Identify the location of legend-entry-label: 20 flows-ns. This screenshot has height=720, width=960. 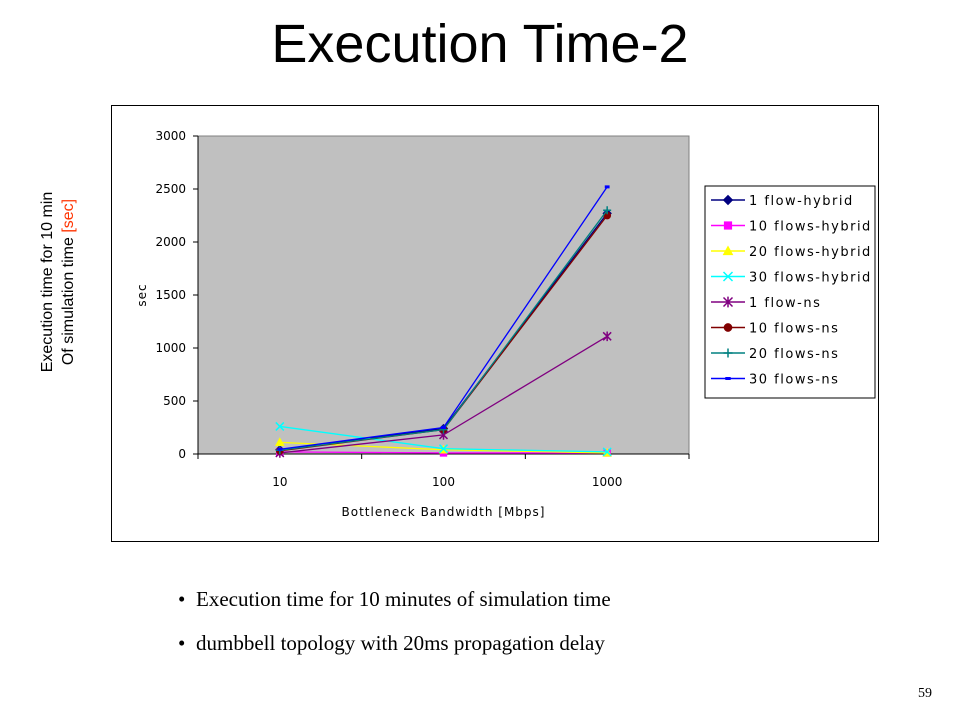
(794, 354).